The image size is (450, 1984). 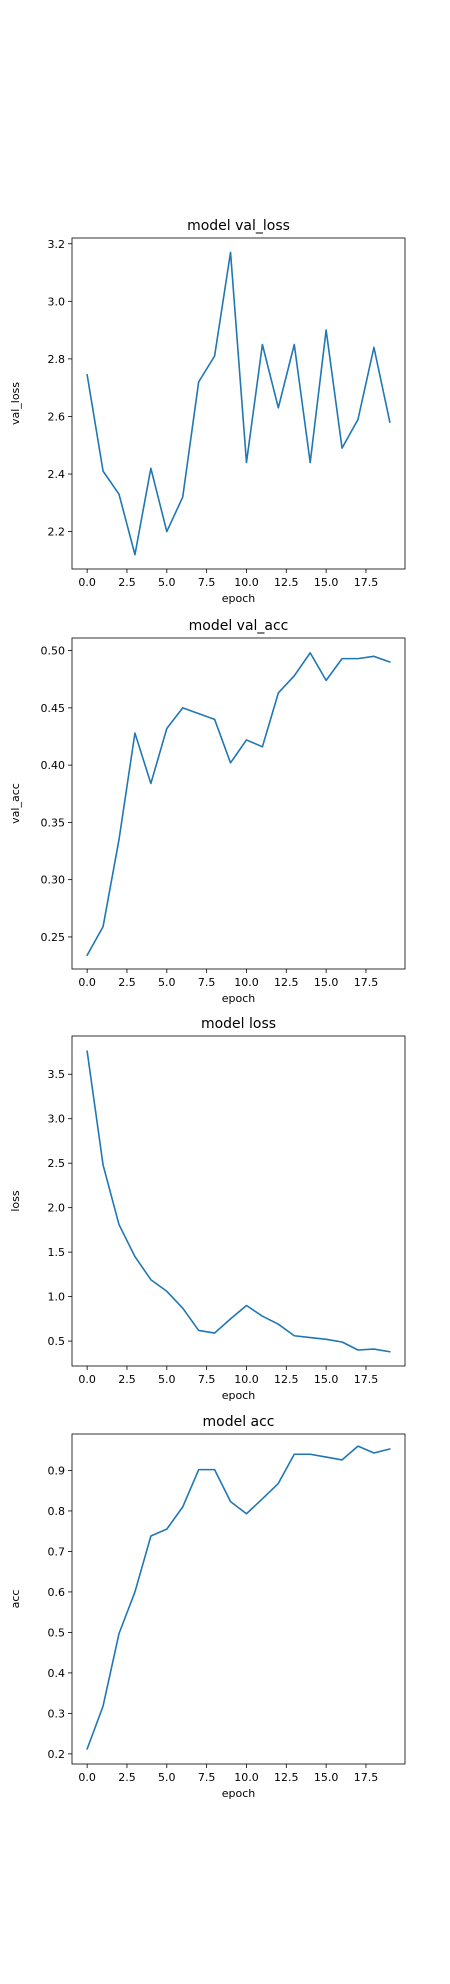 I want to click on y-axis-label: val_acc, so click(x=15, y=803).